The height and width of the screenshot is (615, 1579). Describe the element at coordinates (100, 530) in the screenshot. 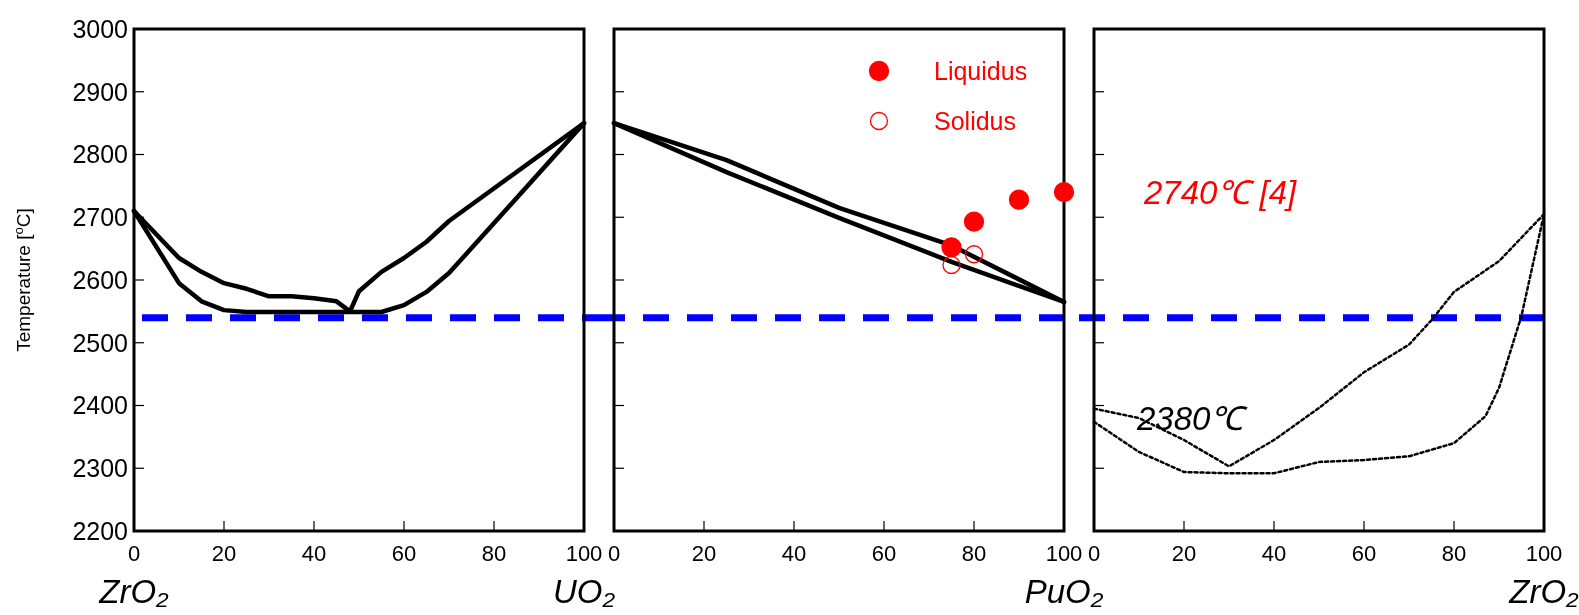

I see `y-tick-label: 2200` at that location.